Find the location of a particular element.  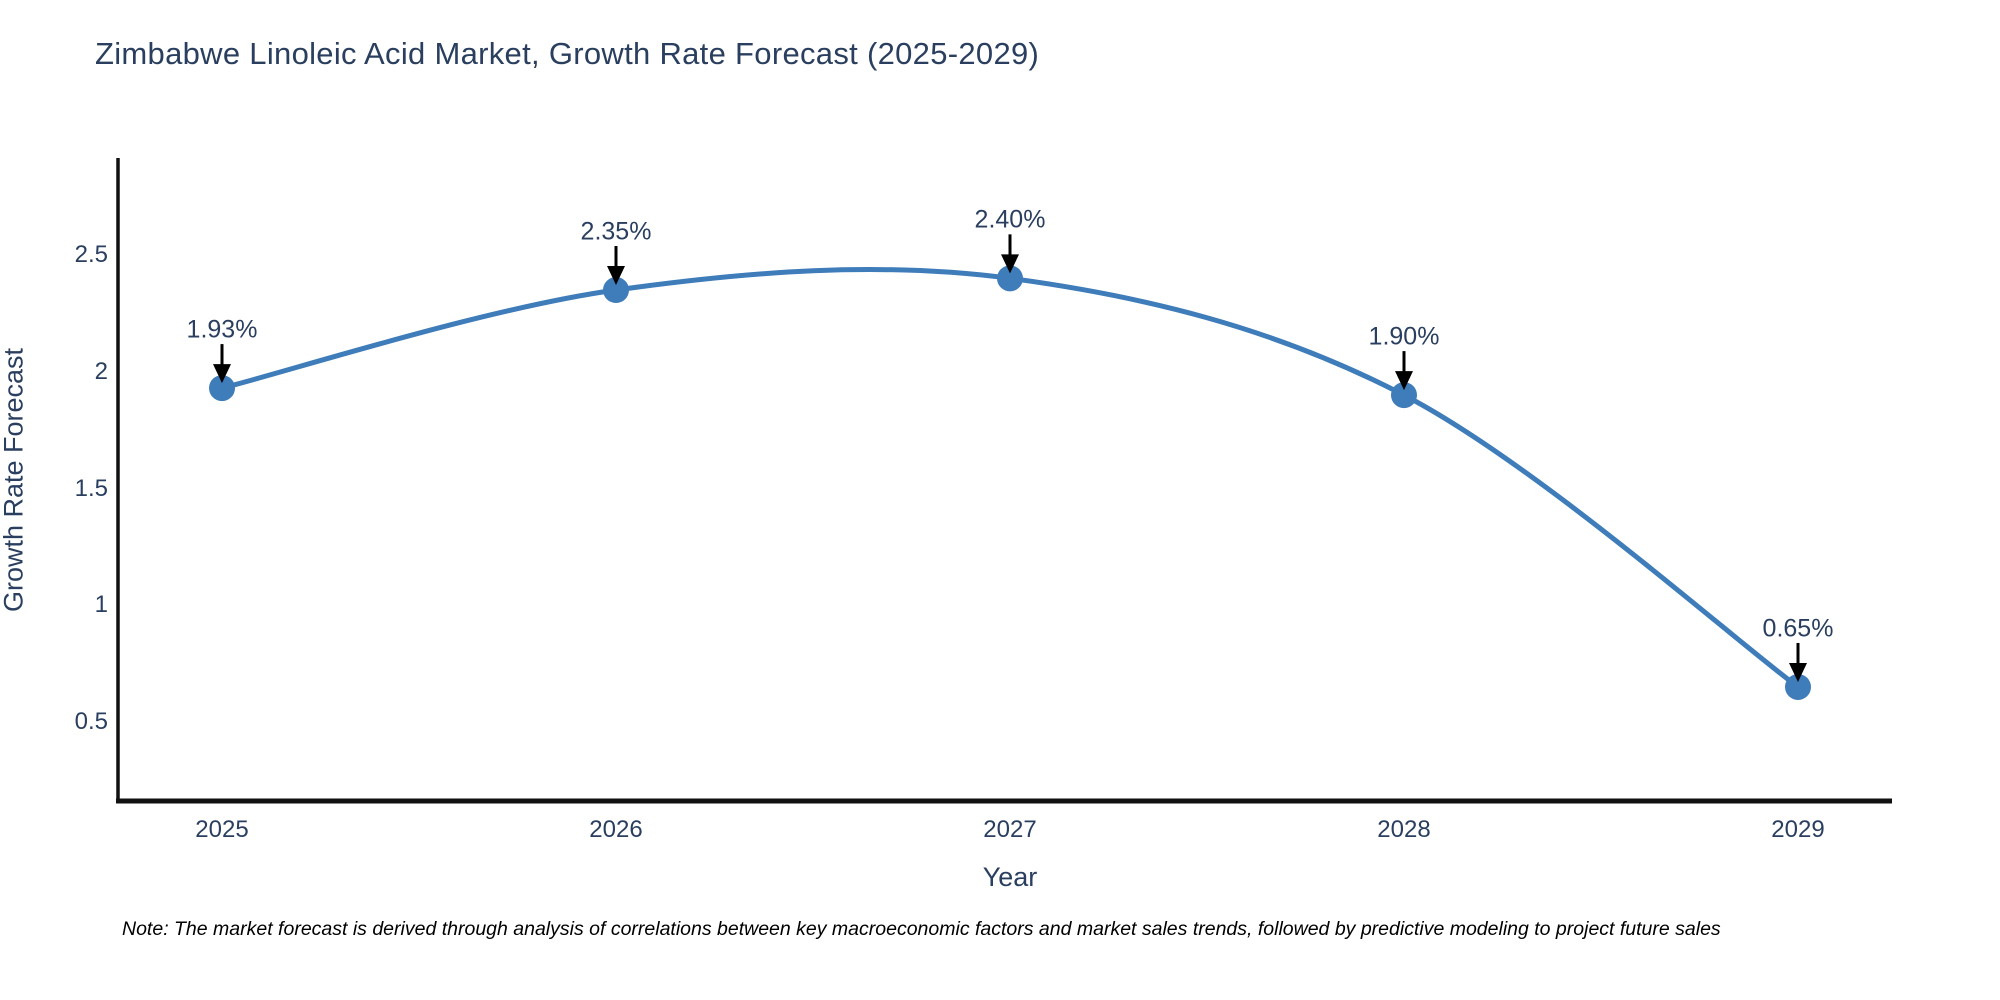

point-annotation-label: 2.40% is located at coordinates (1010, 219).